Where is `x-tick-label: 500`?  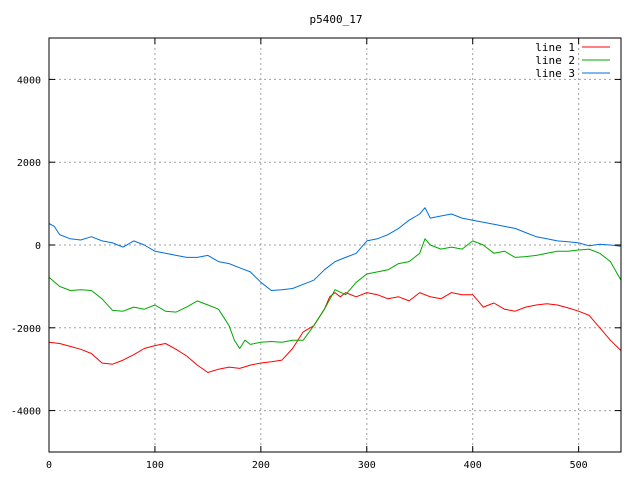 x-tick-label: 500 is located at coordinates (579, 465).